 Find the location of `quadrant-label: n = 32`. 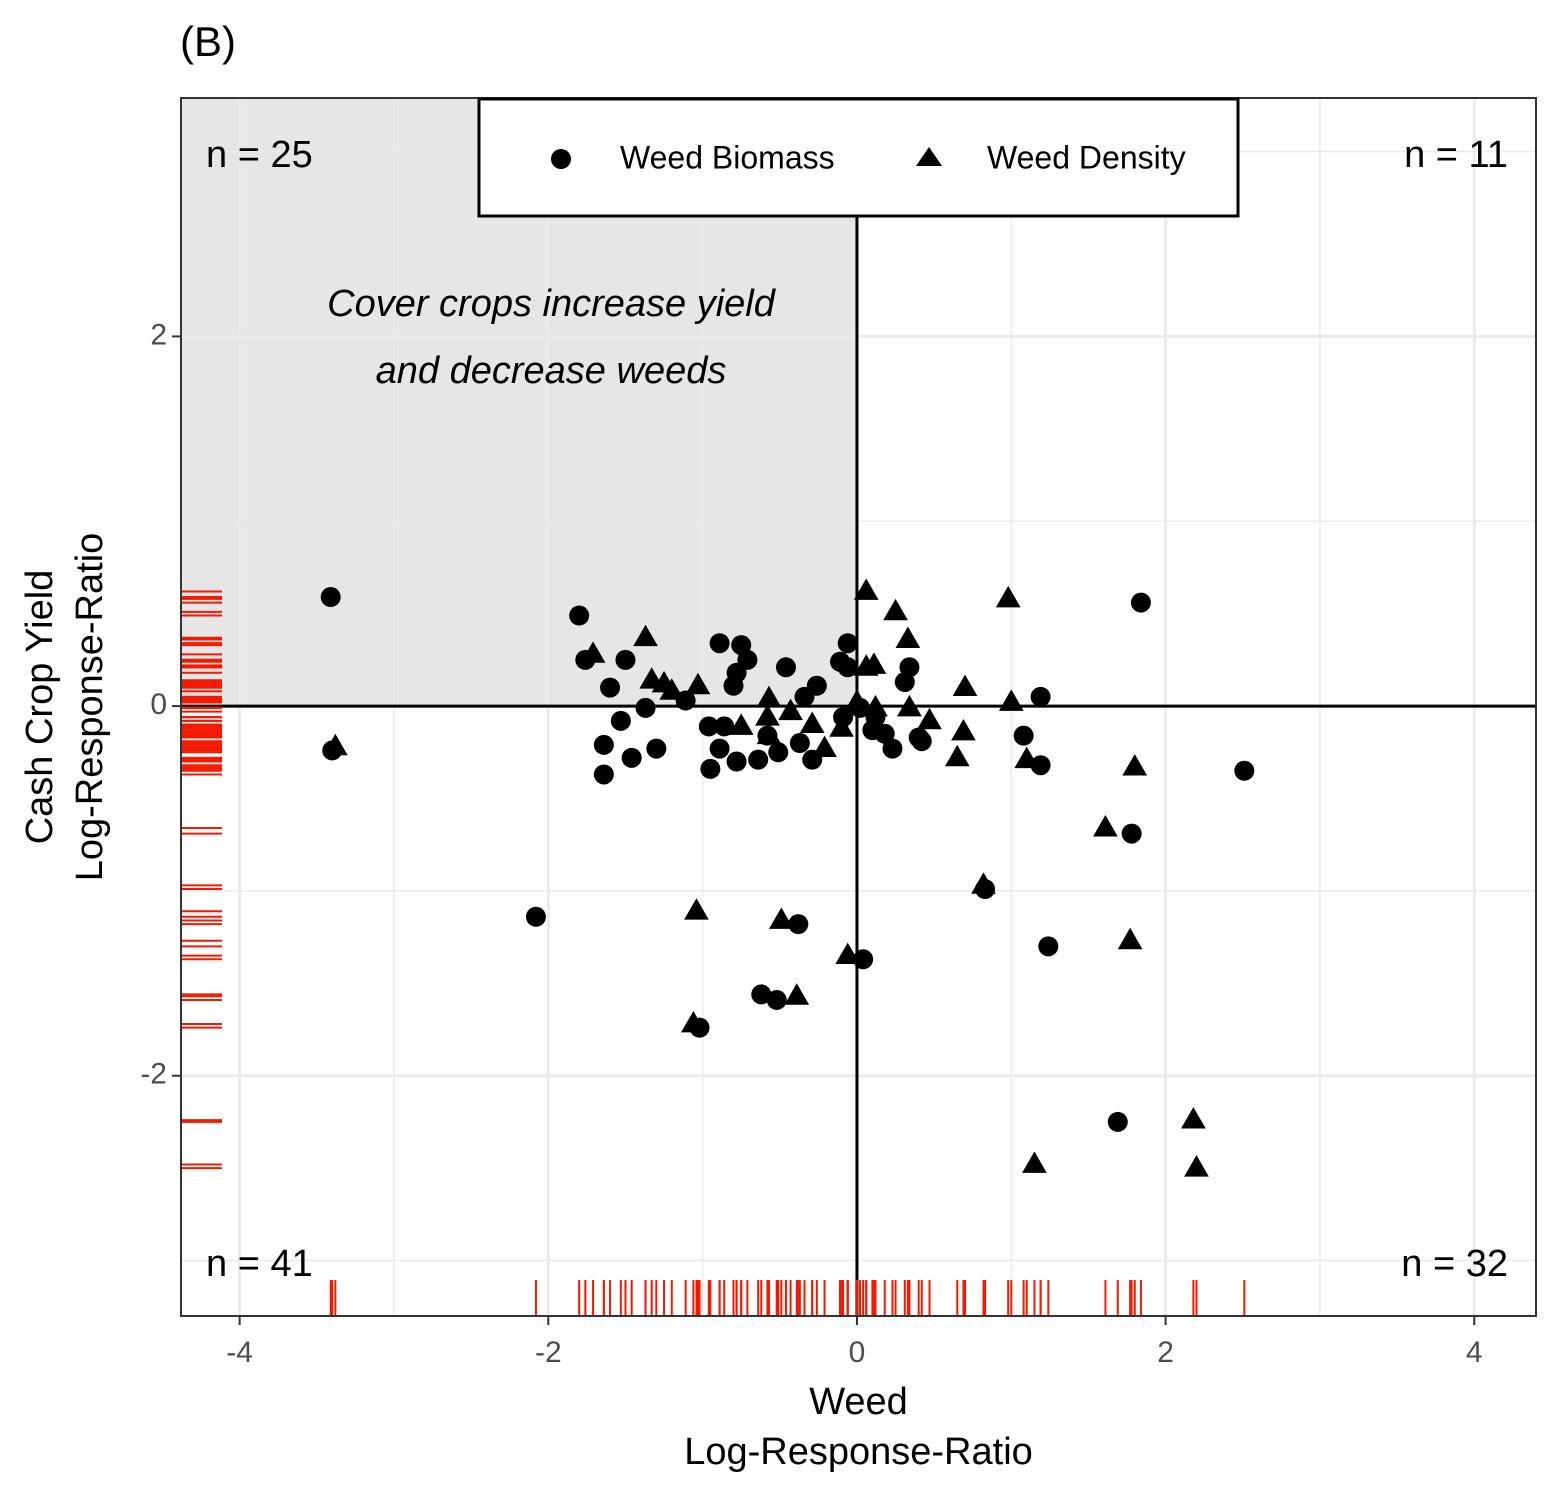

quadrant-label: n = 32 is located at coordinates (1454, 1264).